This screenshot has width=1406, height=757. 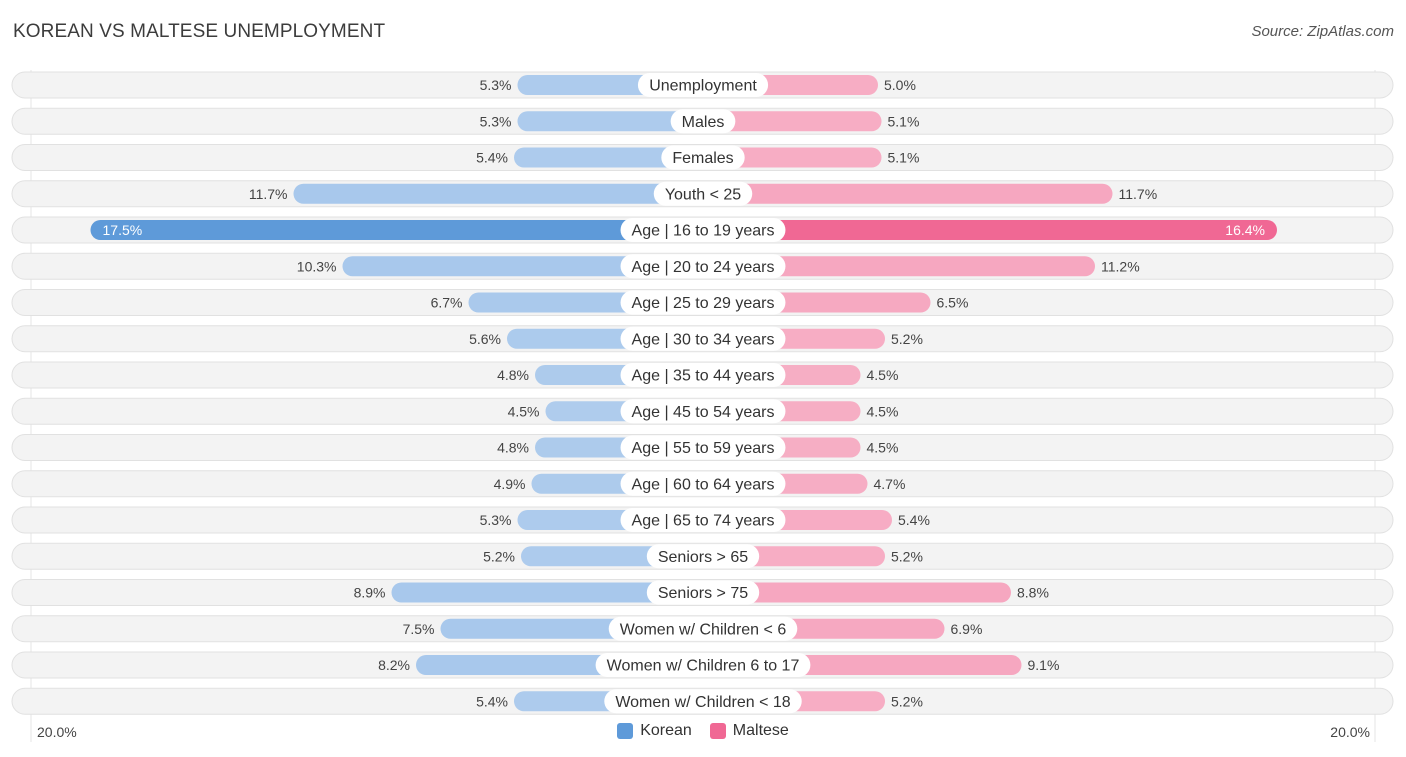 I want to click on value-label-korean-age-20-to-24-years: 10.3%, so click(x=317, y=266).